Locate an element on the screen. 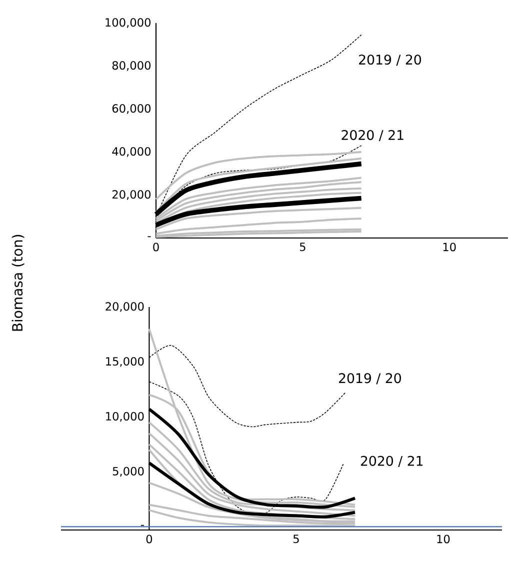  y-tick-label: 5,000 is located at coordinates (128, 471).